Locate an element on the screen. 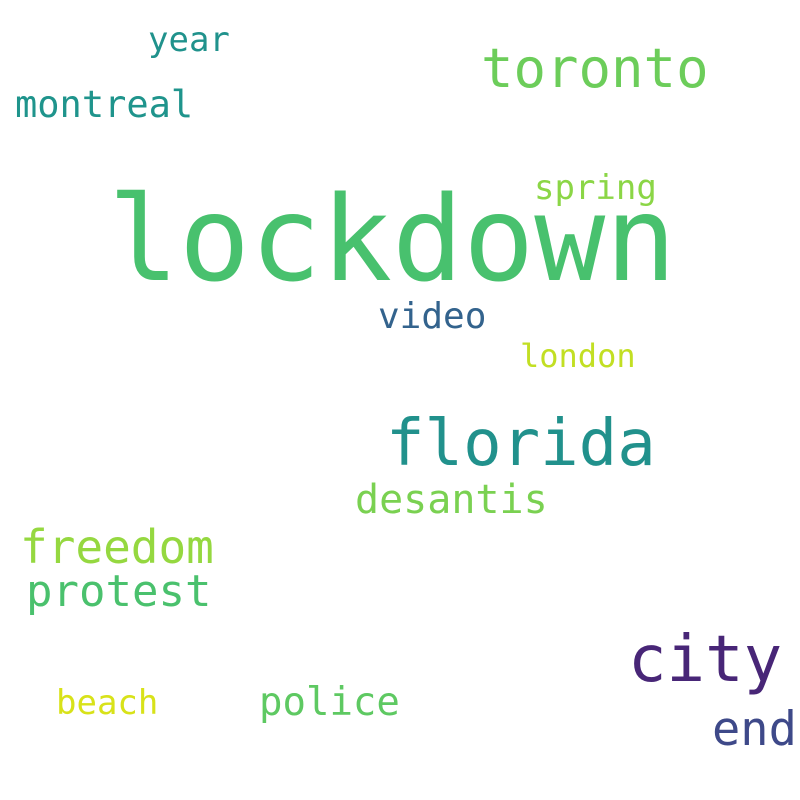  word-video: video is located at coordinates (432, 316).